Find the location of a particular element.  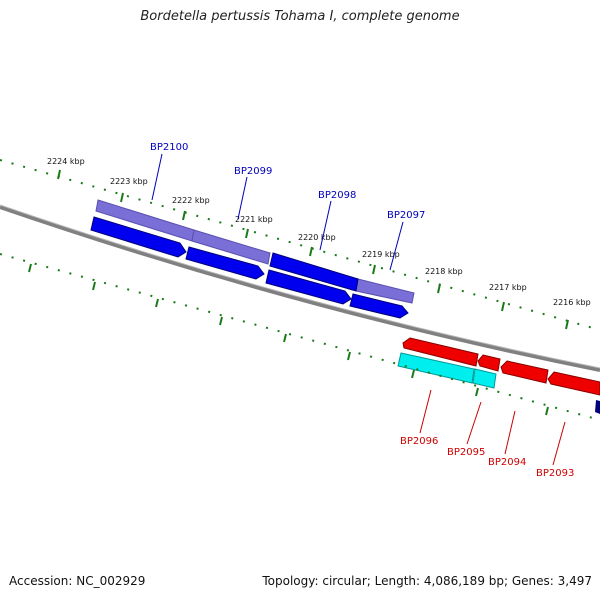

forward-features is located at coordinates (255, 251).